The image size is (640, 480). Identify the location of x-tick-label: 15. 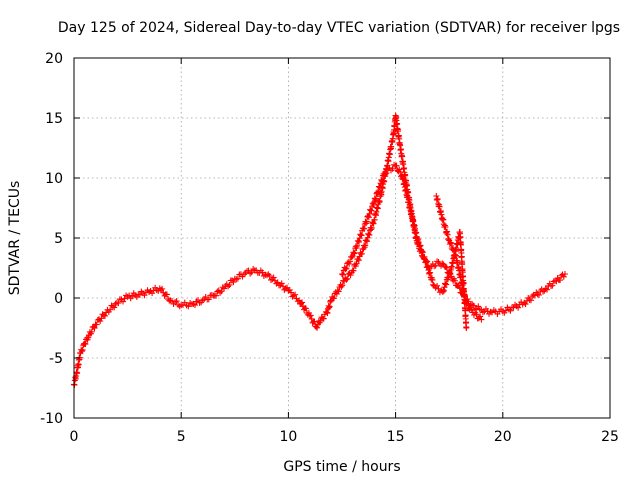
(396, 437).